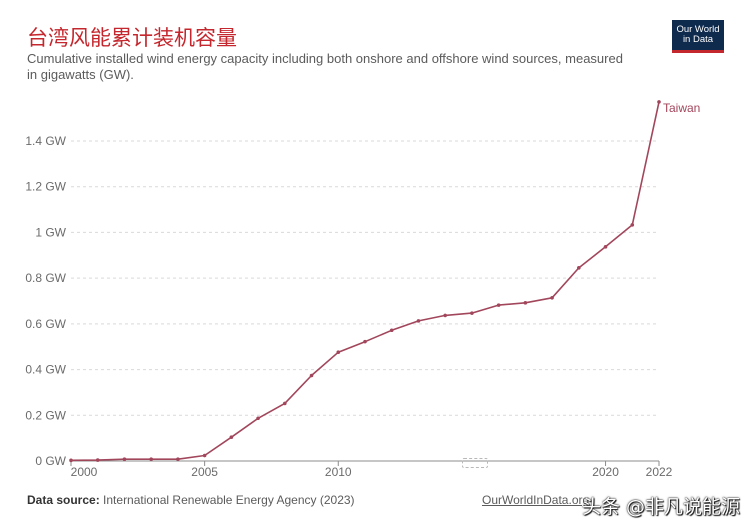 The height and width of the screenshot is (531, 750). What do you see at coordinates (659, 472) in the screenshot?
I see `x-tick-label: 2022` at bounding box center [659, 472].